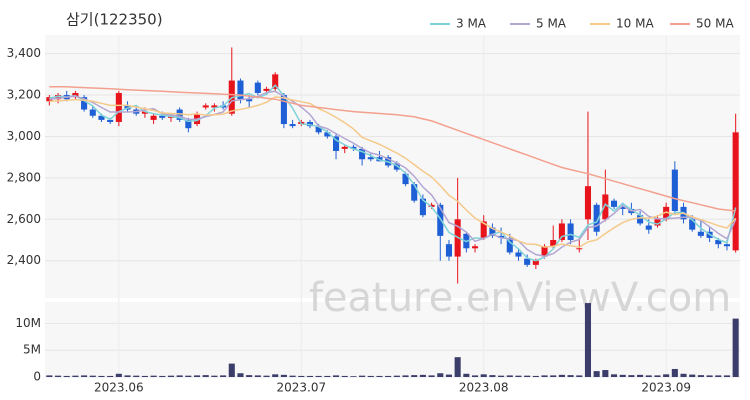 The image size is (750, 400). Describe the element at coordinates (301, 388) in the screenshot. I see `x-tick-label: 2023.07` at that location.